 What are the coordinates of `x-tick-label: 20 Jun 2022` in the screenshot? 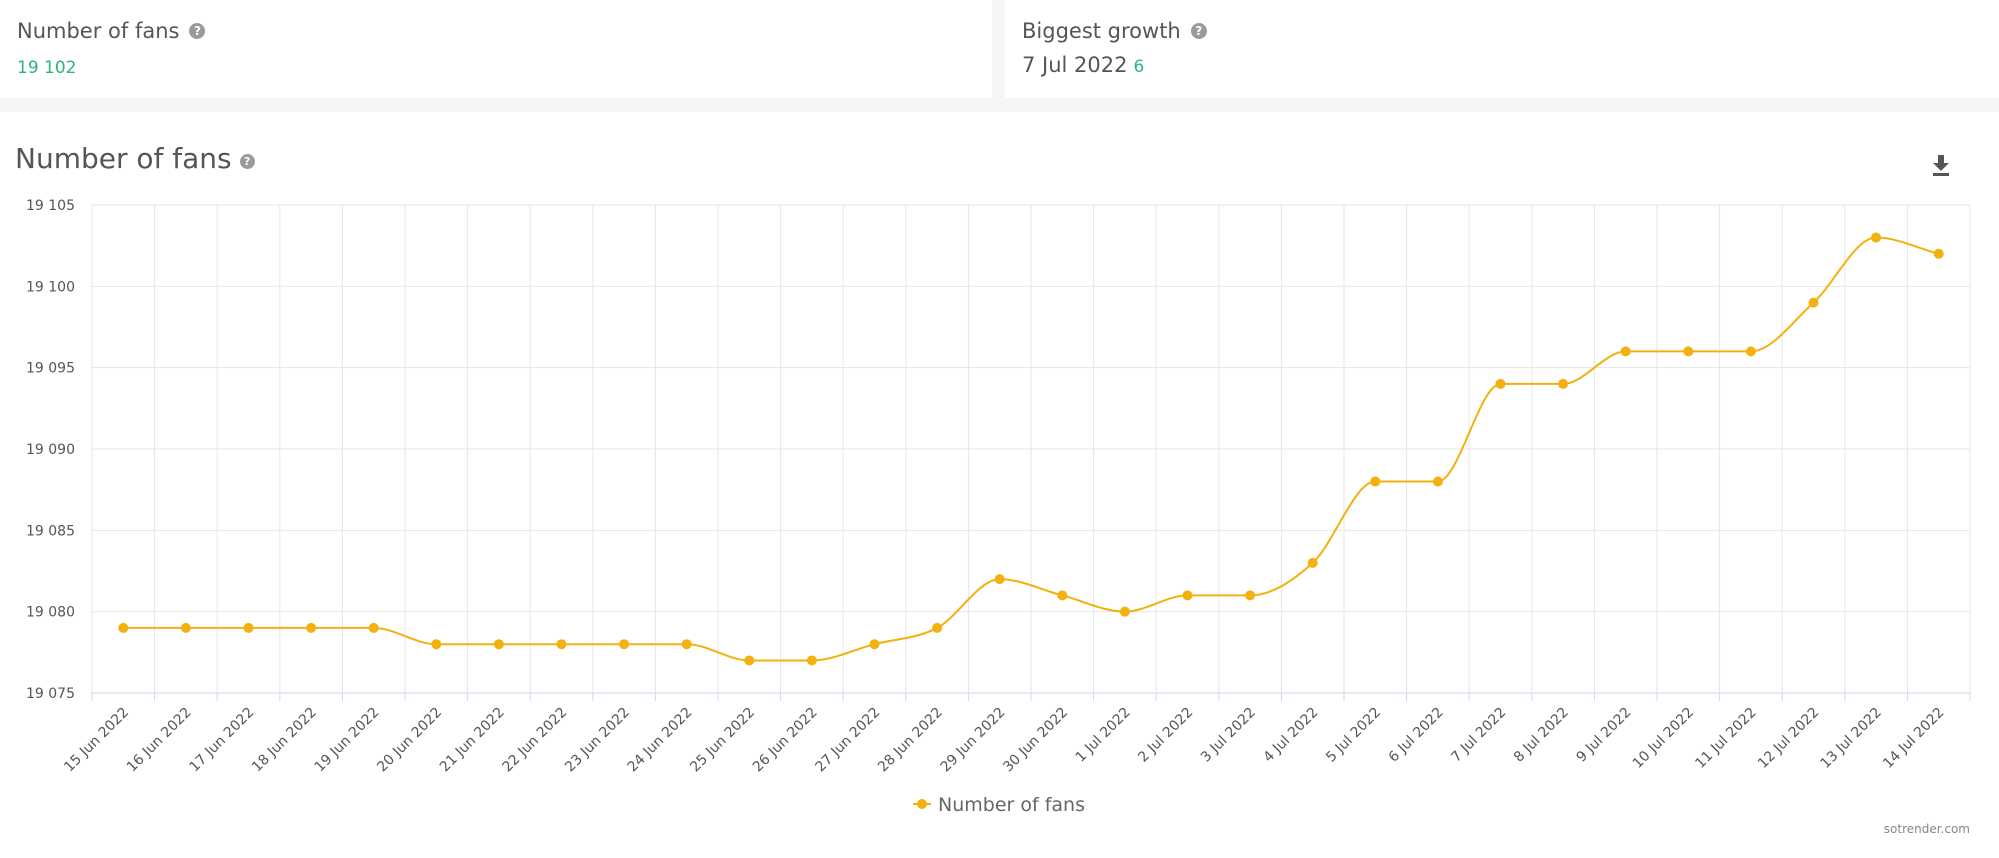 It's located at (409, 740).